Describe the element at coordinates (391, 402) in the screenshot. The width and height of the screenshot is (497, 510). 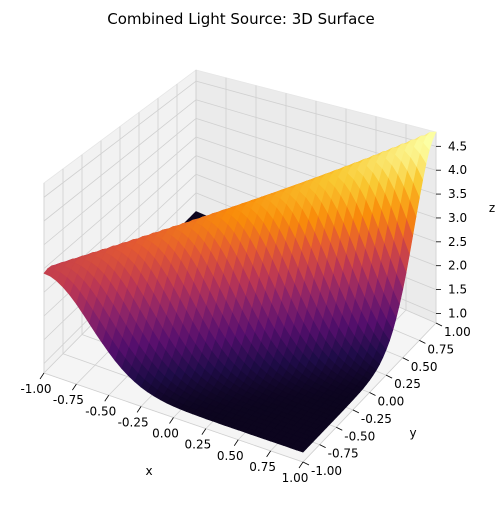
I see `y-tick-label: 0.00` at that location.